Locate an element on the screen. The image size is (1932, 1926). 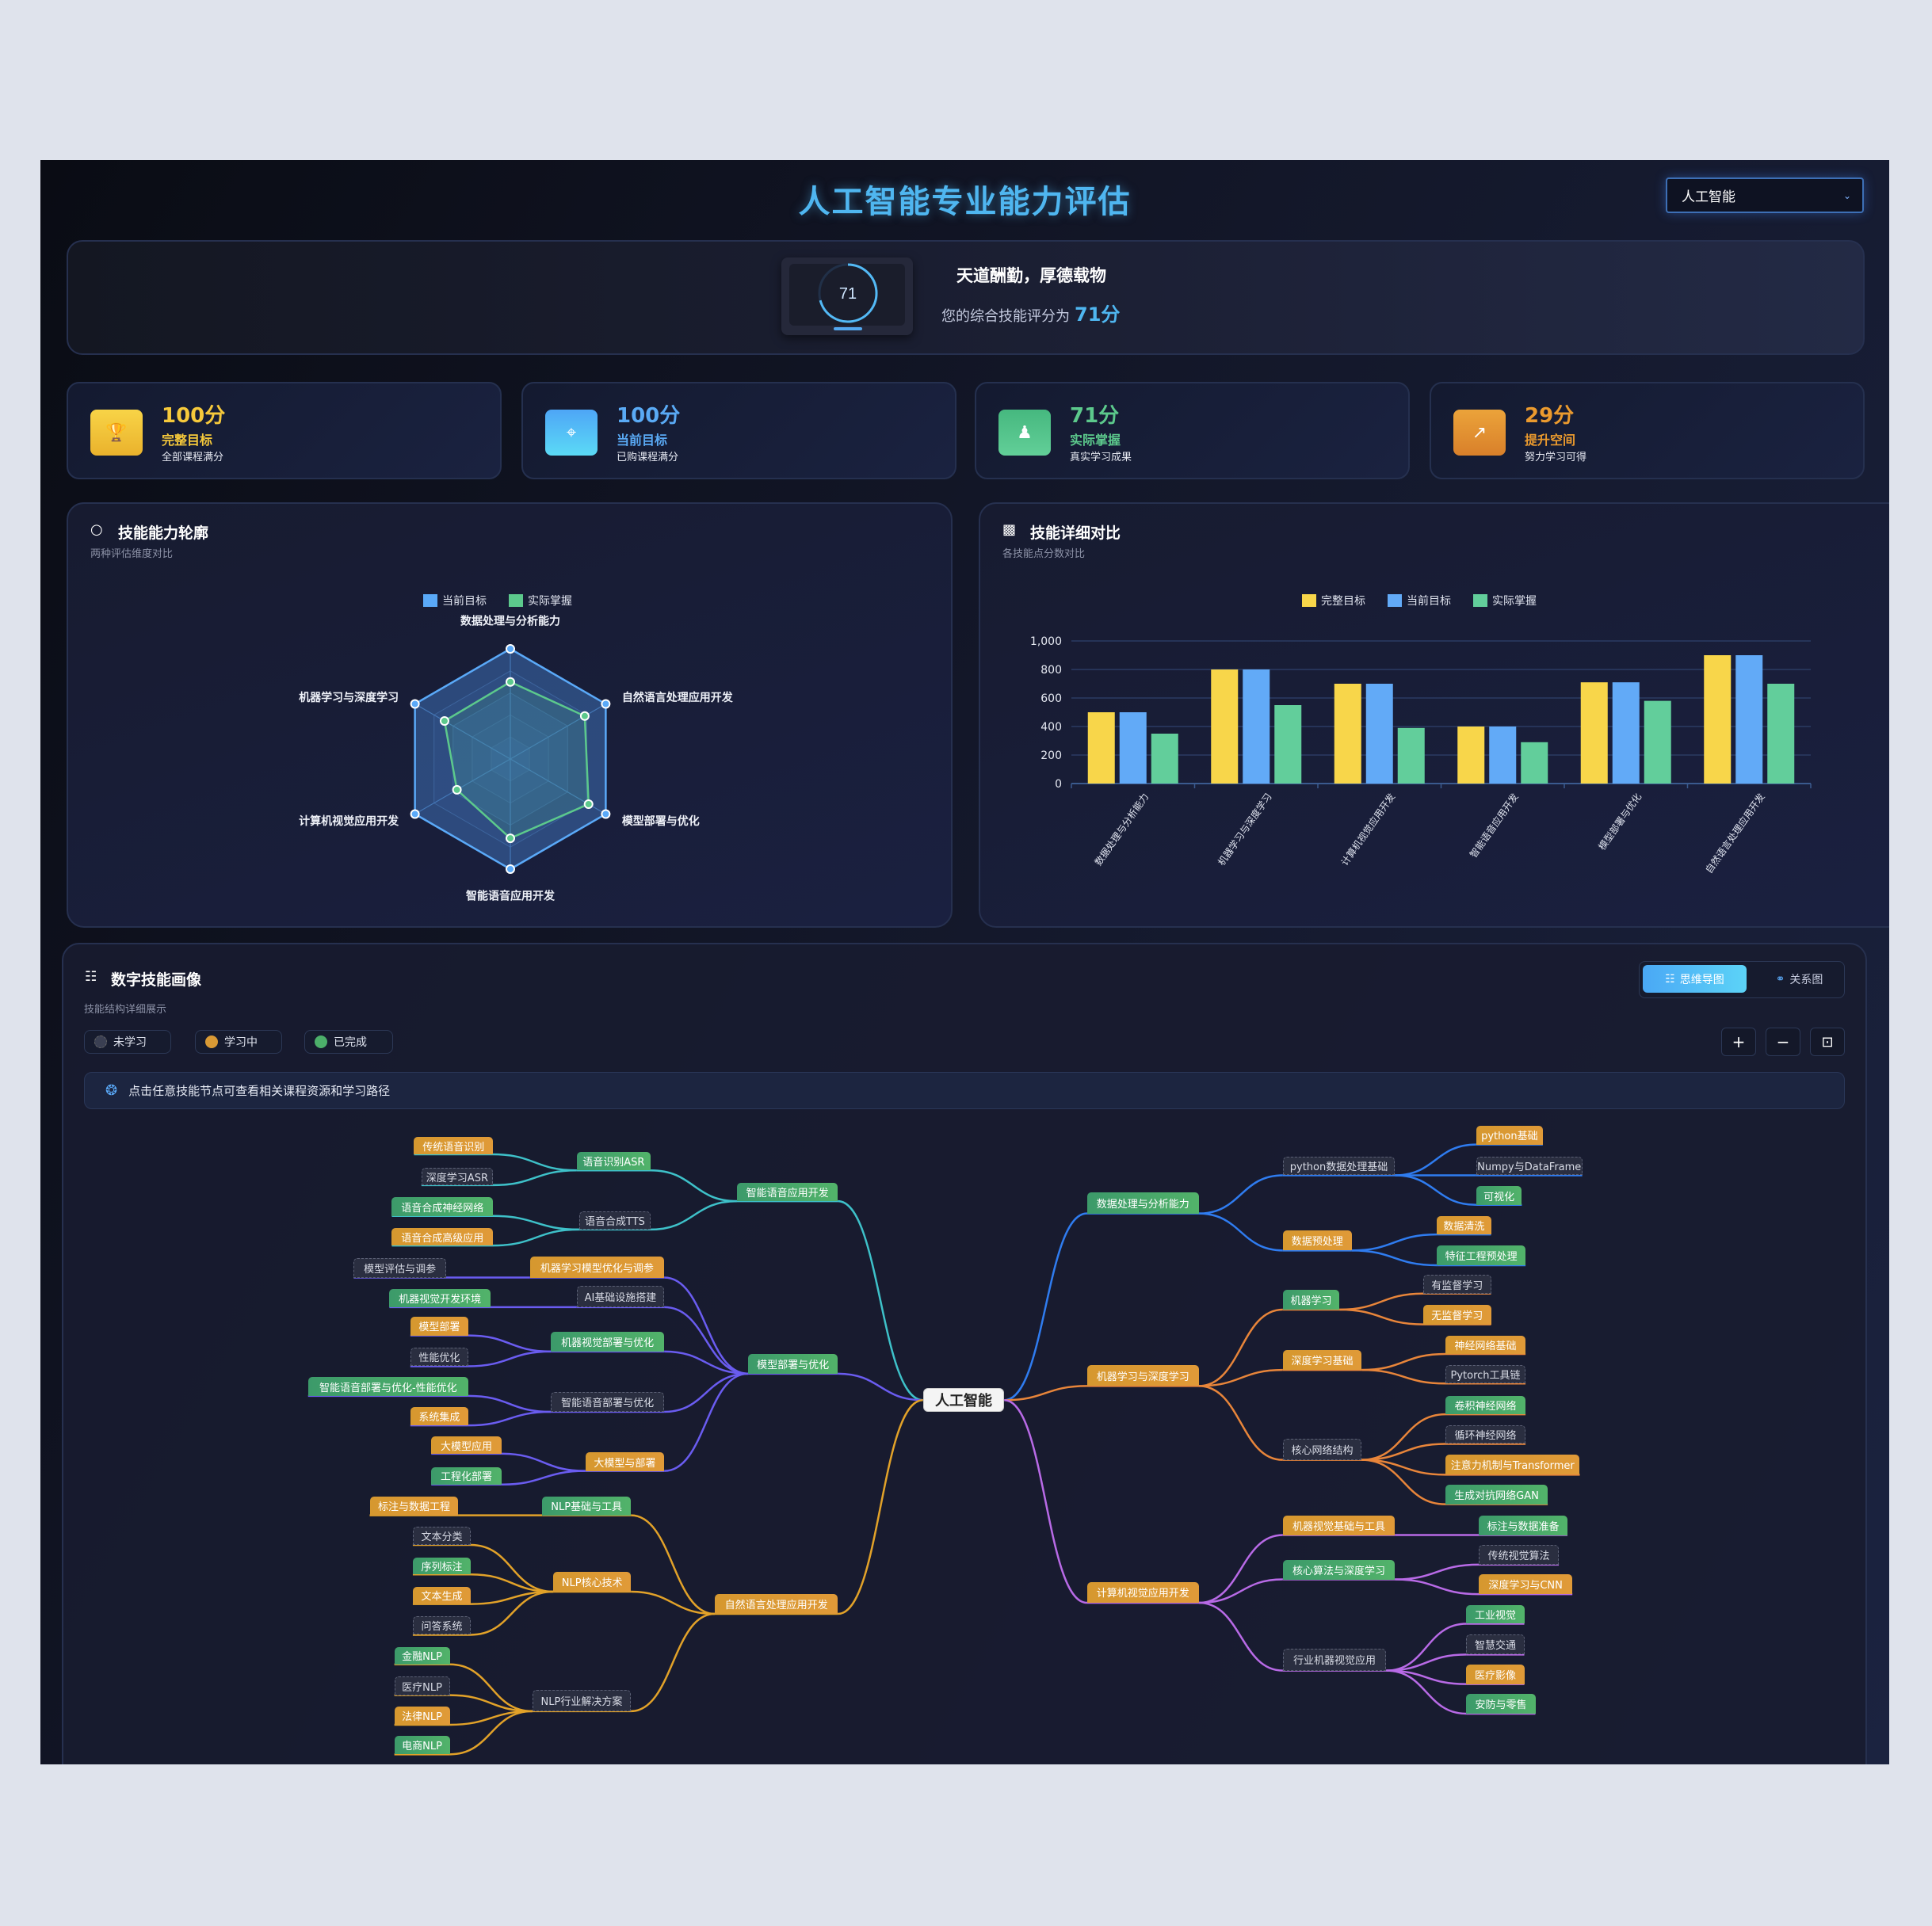
mindmap-node: 机器视觉部署与优化 is located at coordinates (608, 1341).